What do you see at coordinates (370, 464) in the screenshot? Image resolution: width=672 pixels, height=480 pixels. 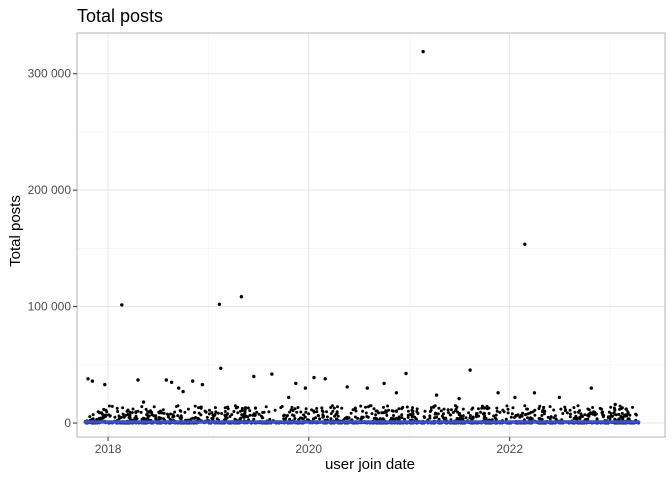 I see `x-axis-title: user join date` at bounding box center [370, 464].